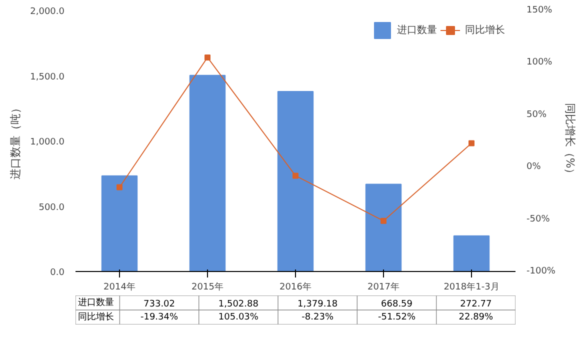 Image resolution: width=580 pixels, height=350 pixels. What do you see at coordinates (539, 63) in the screenshot?
I see `y2-tick-label: 100%` at bounding box center [539, 63].